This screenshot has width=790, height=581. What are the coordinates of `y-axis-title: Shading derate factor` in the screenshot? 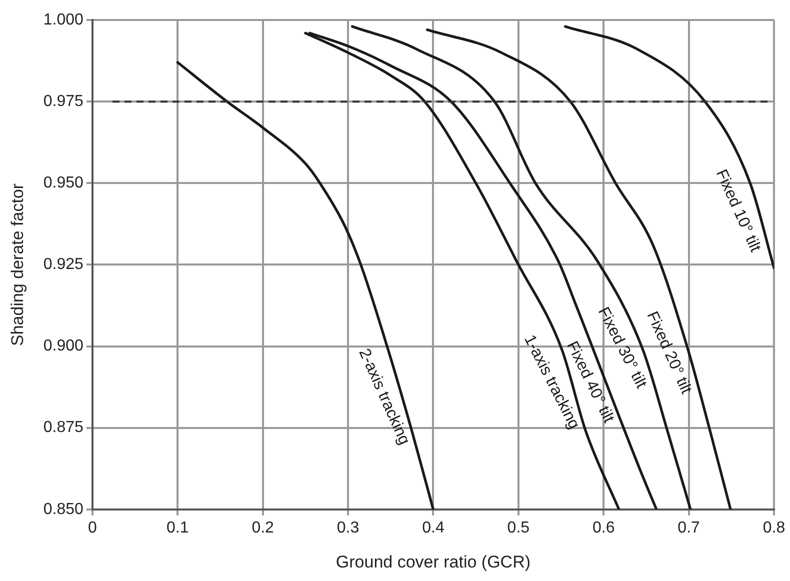 It's located at (17, 264).